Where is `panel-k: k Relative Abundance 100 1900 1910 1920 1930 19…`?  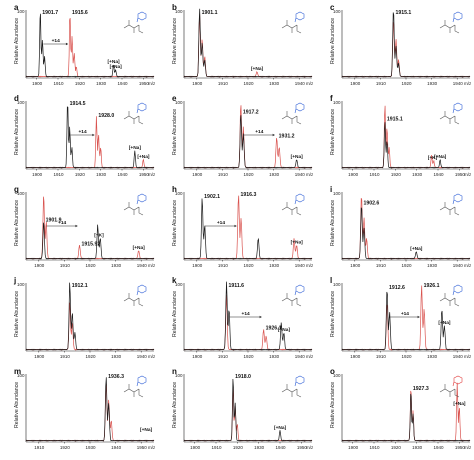 panel-k: k Relative Abundance 100 1900 1910 1920 1930 19… is located at coordinates (243, 317).